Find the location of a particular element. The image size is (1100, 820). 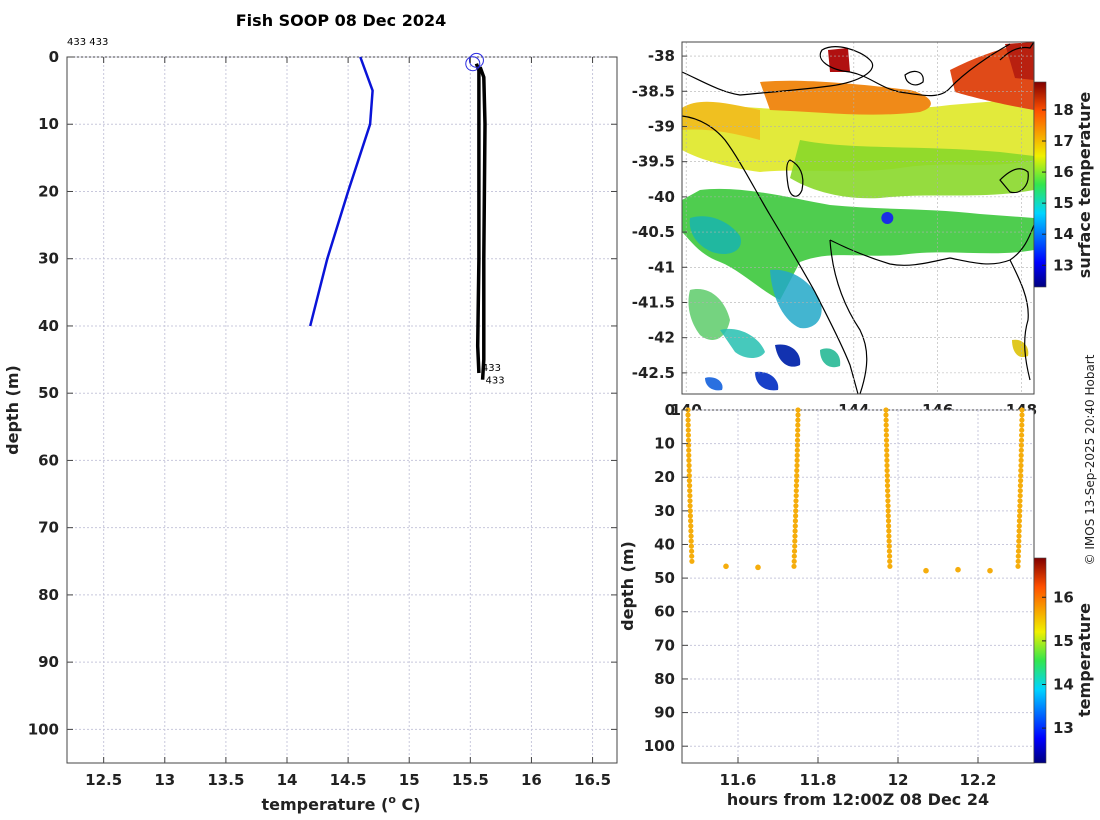

profile-y-tick-label: 0 is located at coordinates (54, 57).